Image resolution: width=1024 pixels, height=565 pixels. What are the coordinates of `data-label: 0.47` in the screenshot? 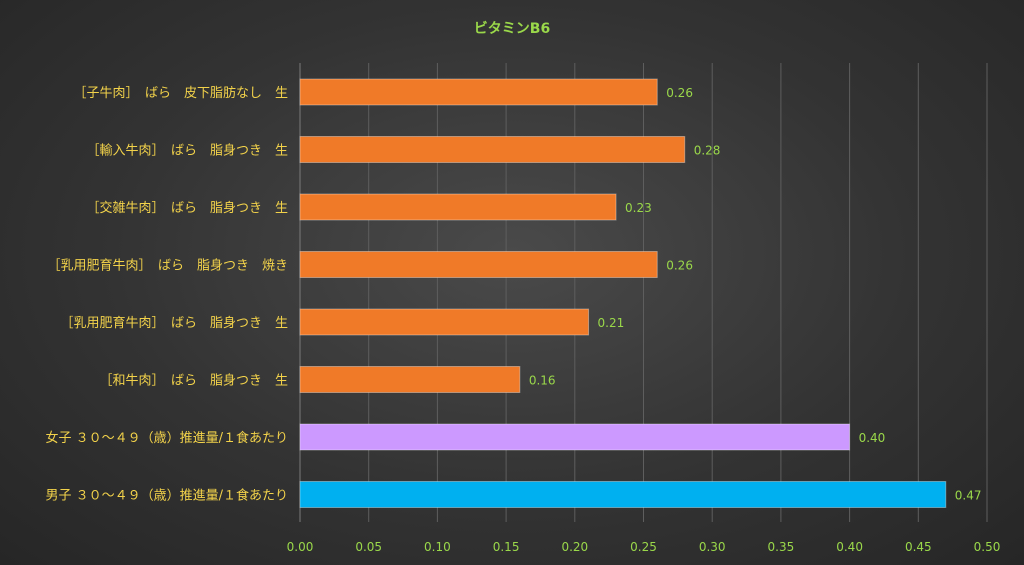 It's located at (968, 496).